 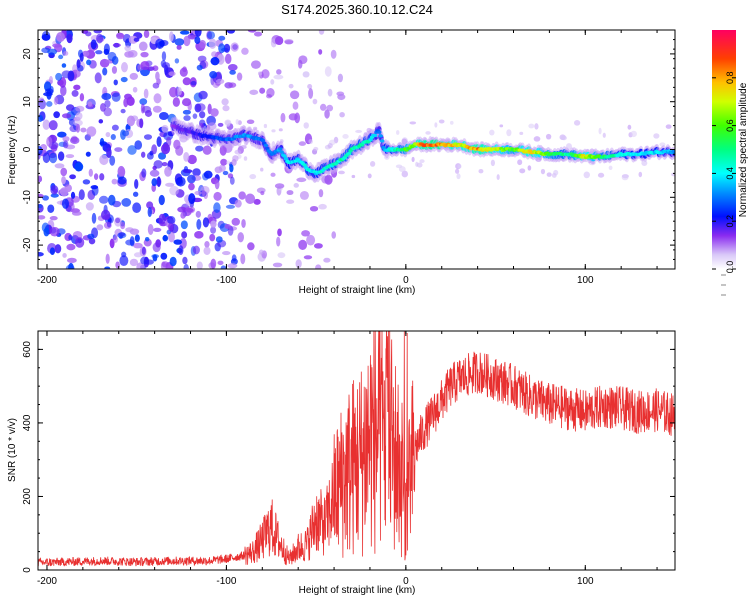 I want to click on colorbar-ticks: 0.0 0.2 0.4 0.6 0.8, so click(x=724, y=184).